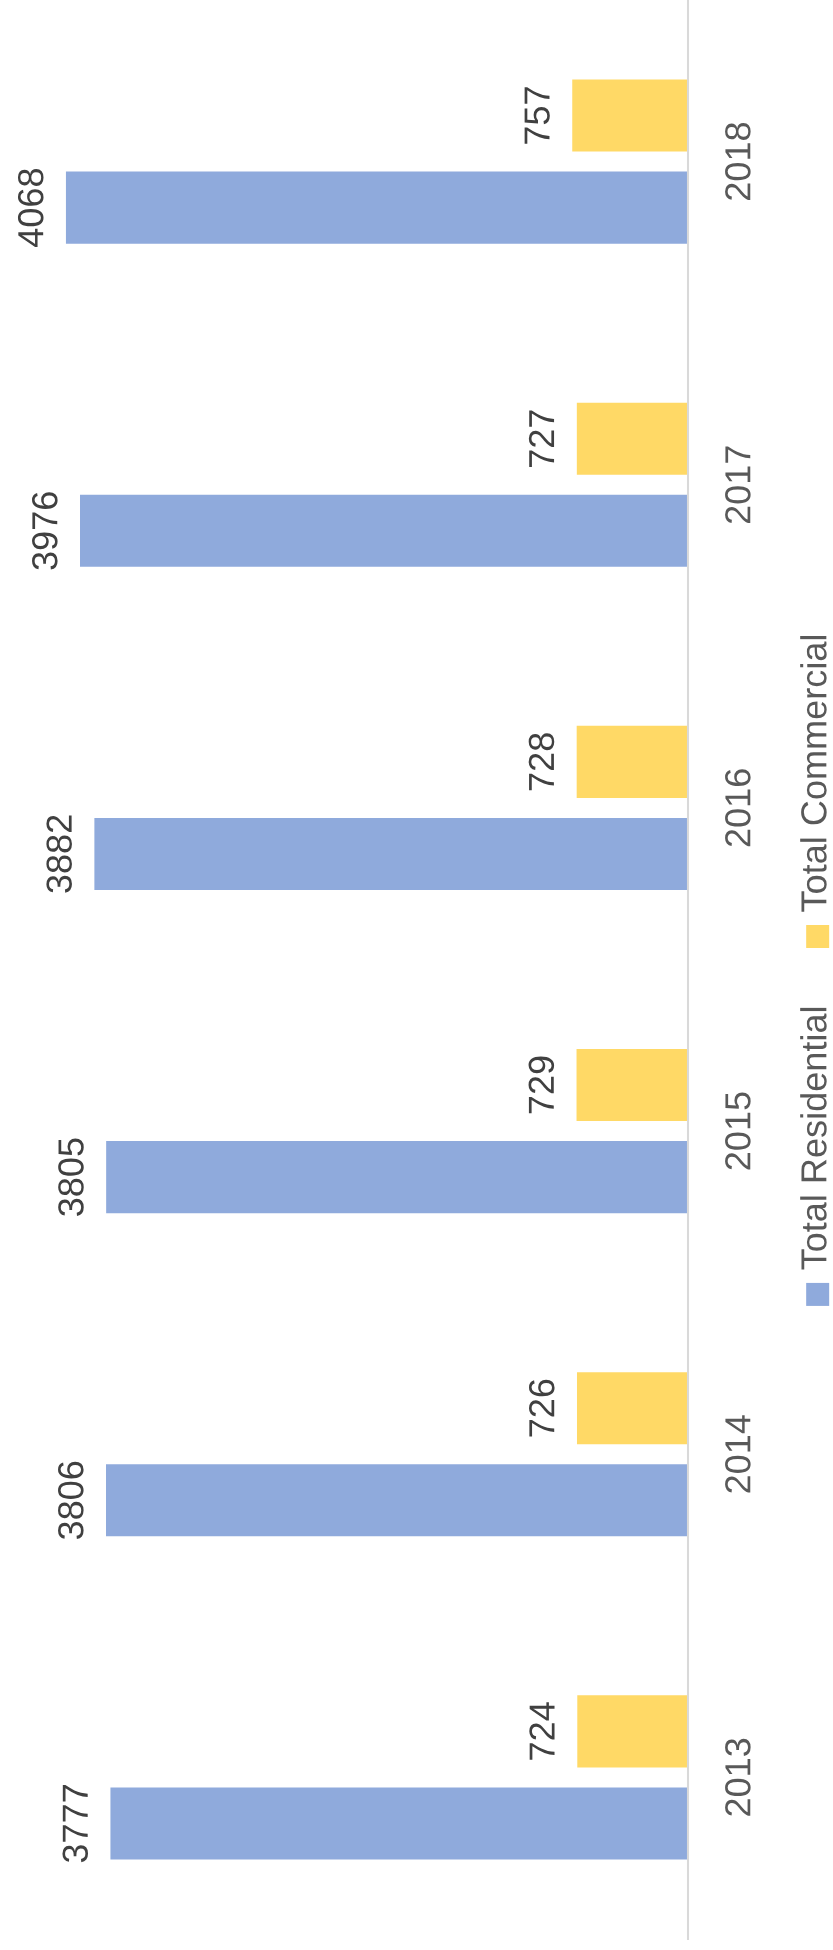  I want to click on text: Total Residential, so click(813, 1138).